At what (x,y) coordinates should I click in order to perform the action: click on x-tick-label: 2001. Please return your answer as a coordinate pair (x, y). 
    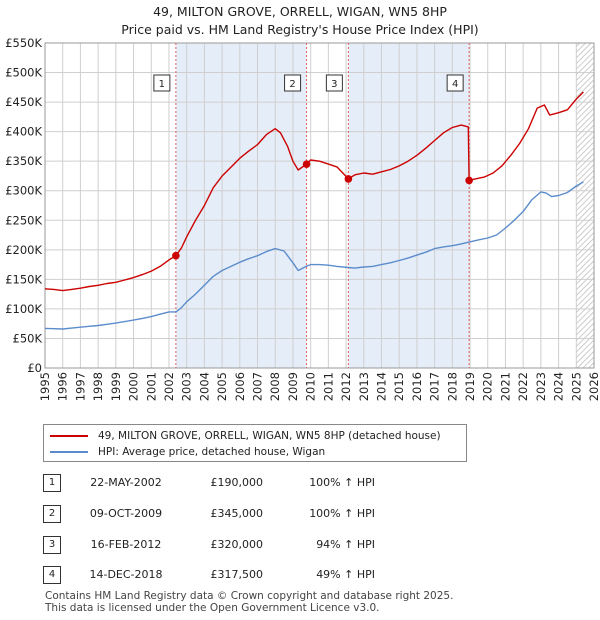
    Looking at the image, I should click on (151, 386).